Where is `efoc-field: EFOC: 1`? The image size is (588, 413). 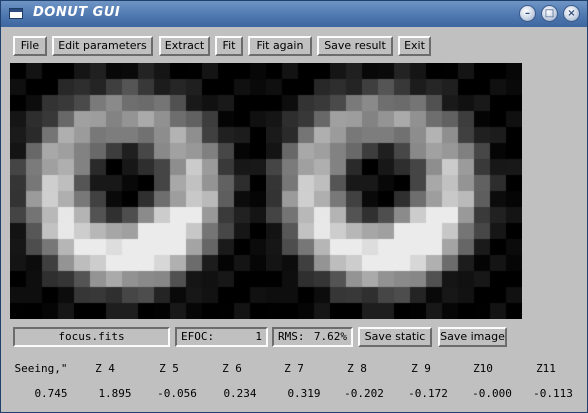 efoc-field: EFOC: 1 is located at coordinates (221, 337).